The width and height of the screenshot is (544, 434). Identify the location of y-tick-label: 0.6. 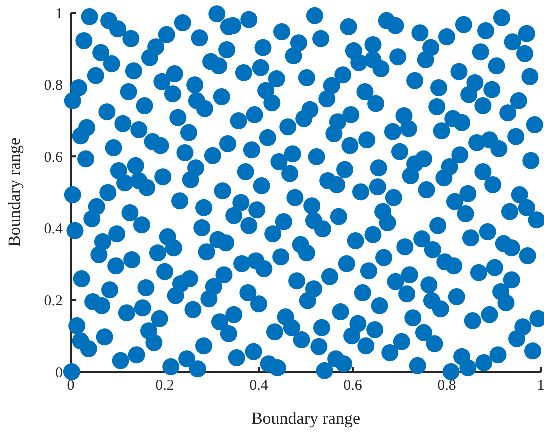
(54, 158).